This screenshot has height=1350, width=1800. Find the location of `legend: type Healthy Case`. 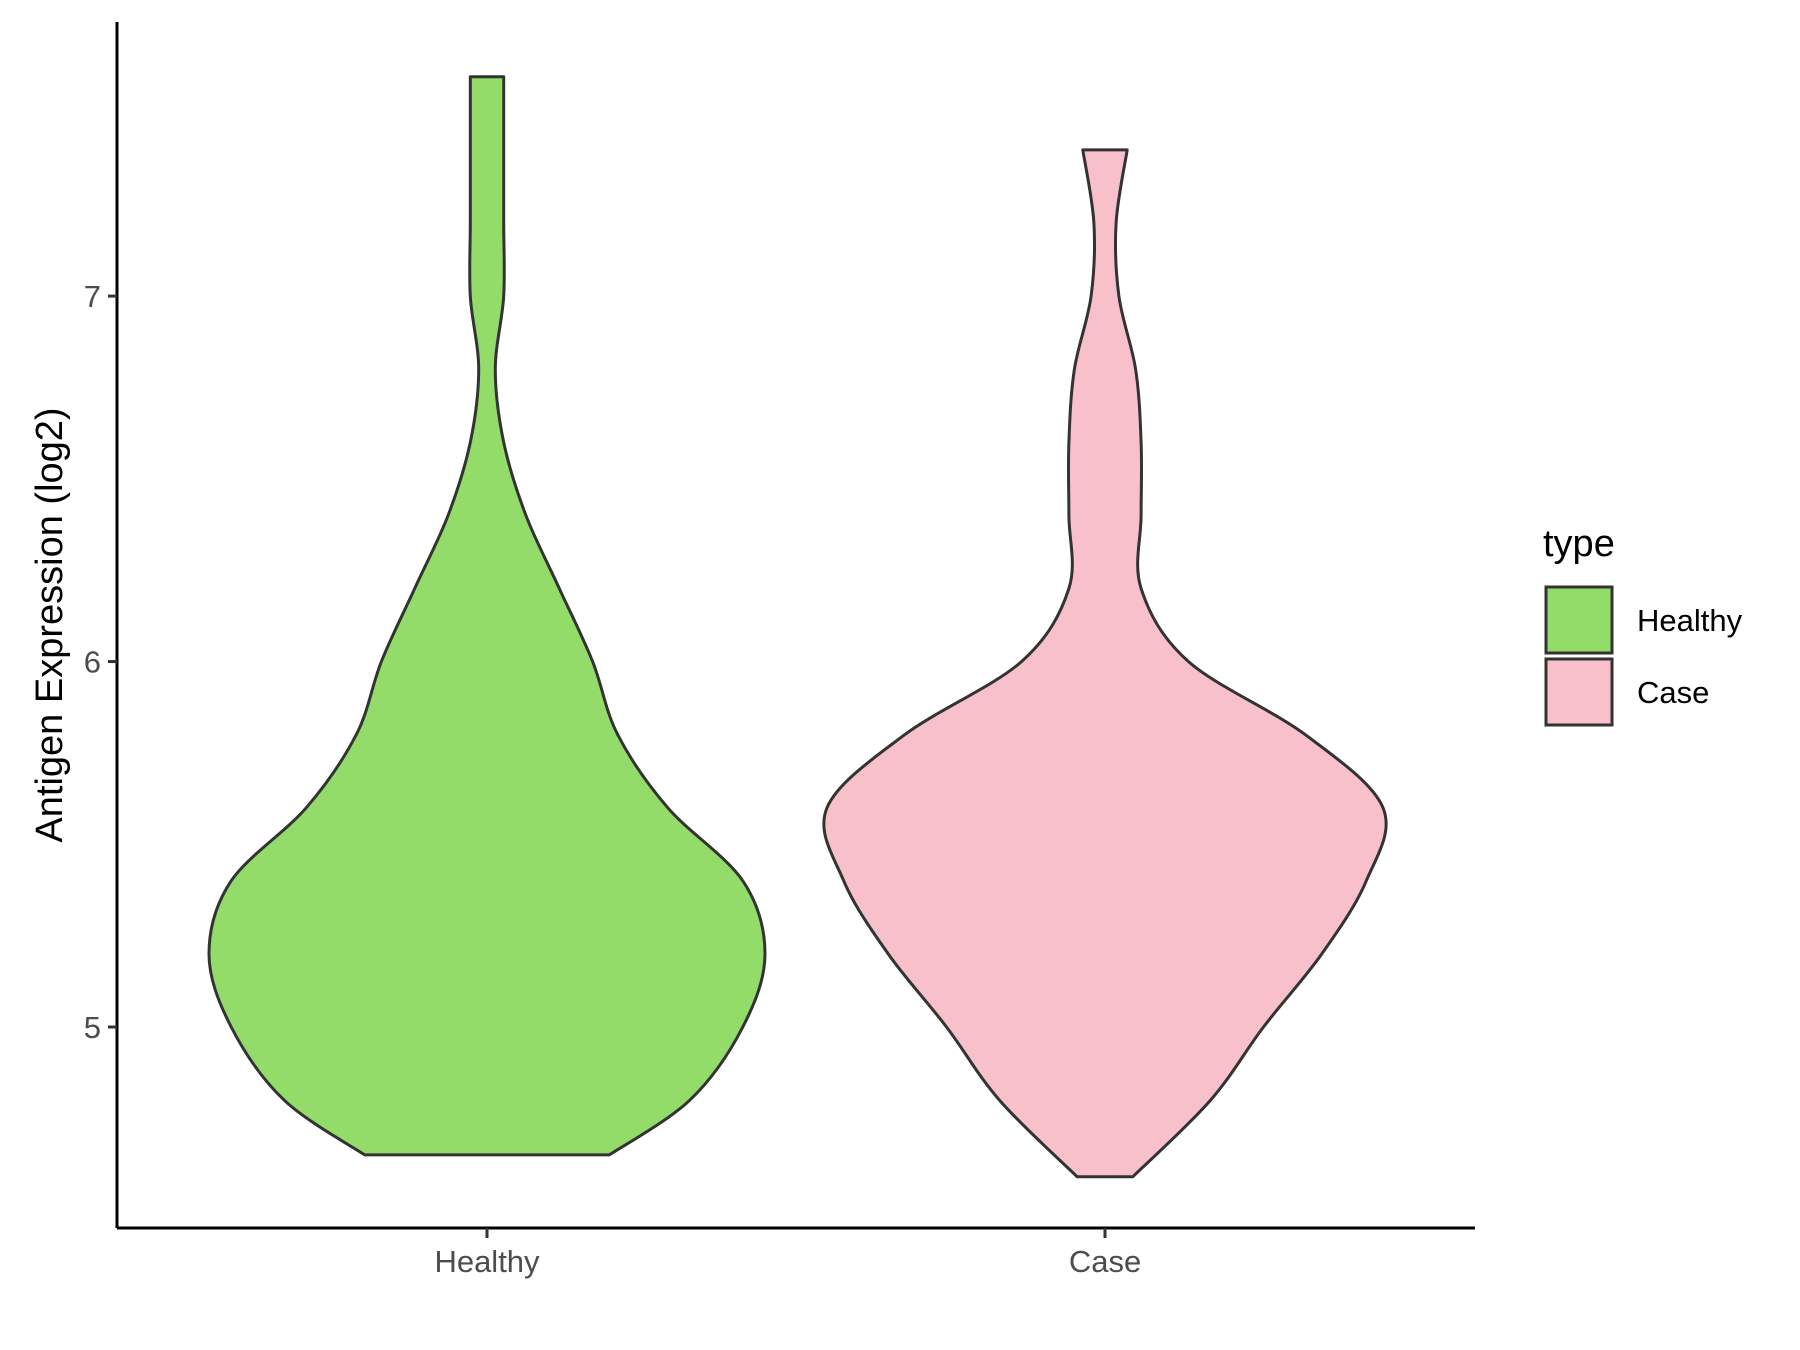

legend: type Healthy Case is located at coordinates (1643, 625).